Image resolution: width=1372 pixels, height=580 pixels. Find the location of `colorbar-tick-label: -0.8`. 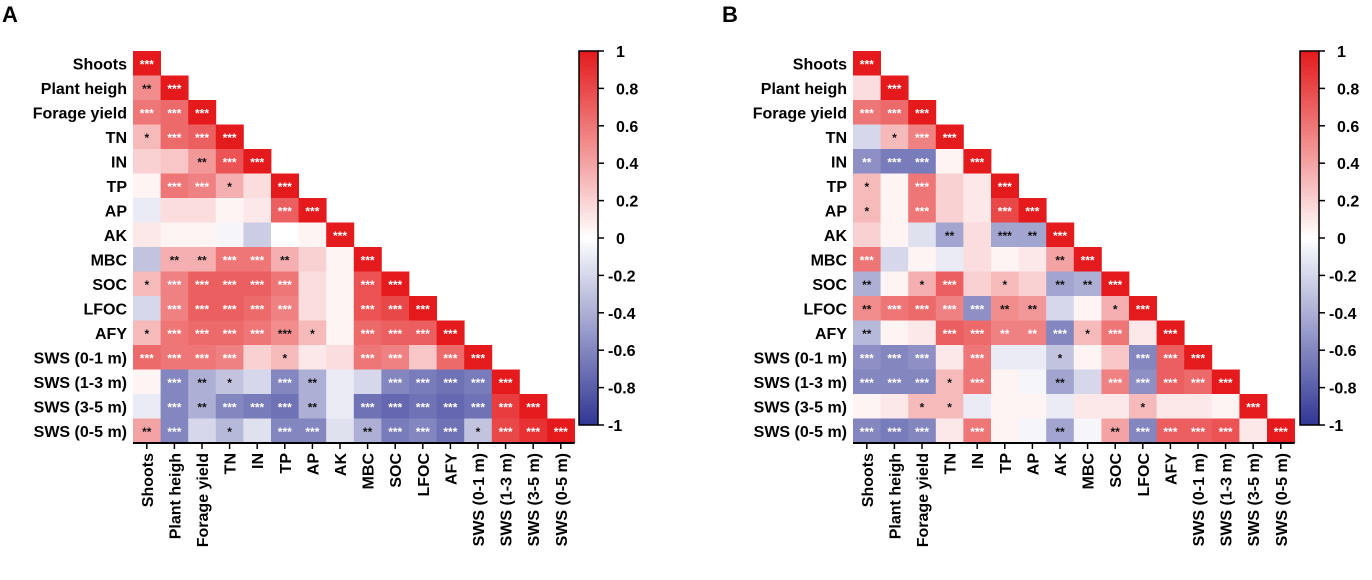

colorbar-tick-label: -0.8 is located at coordinates (622, 389).